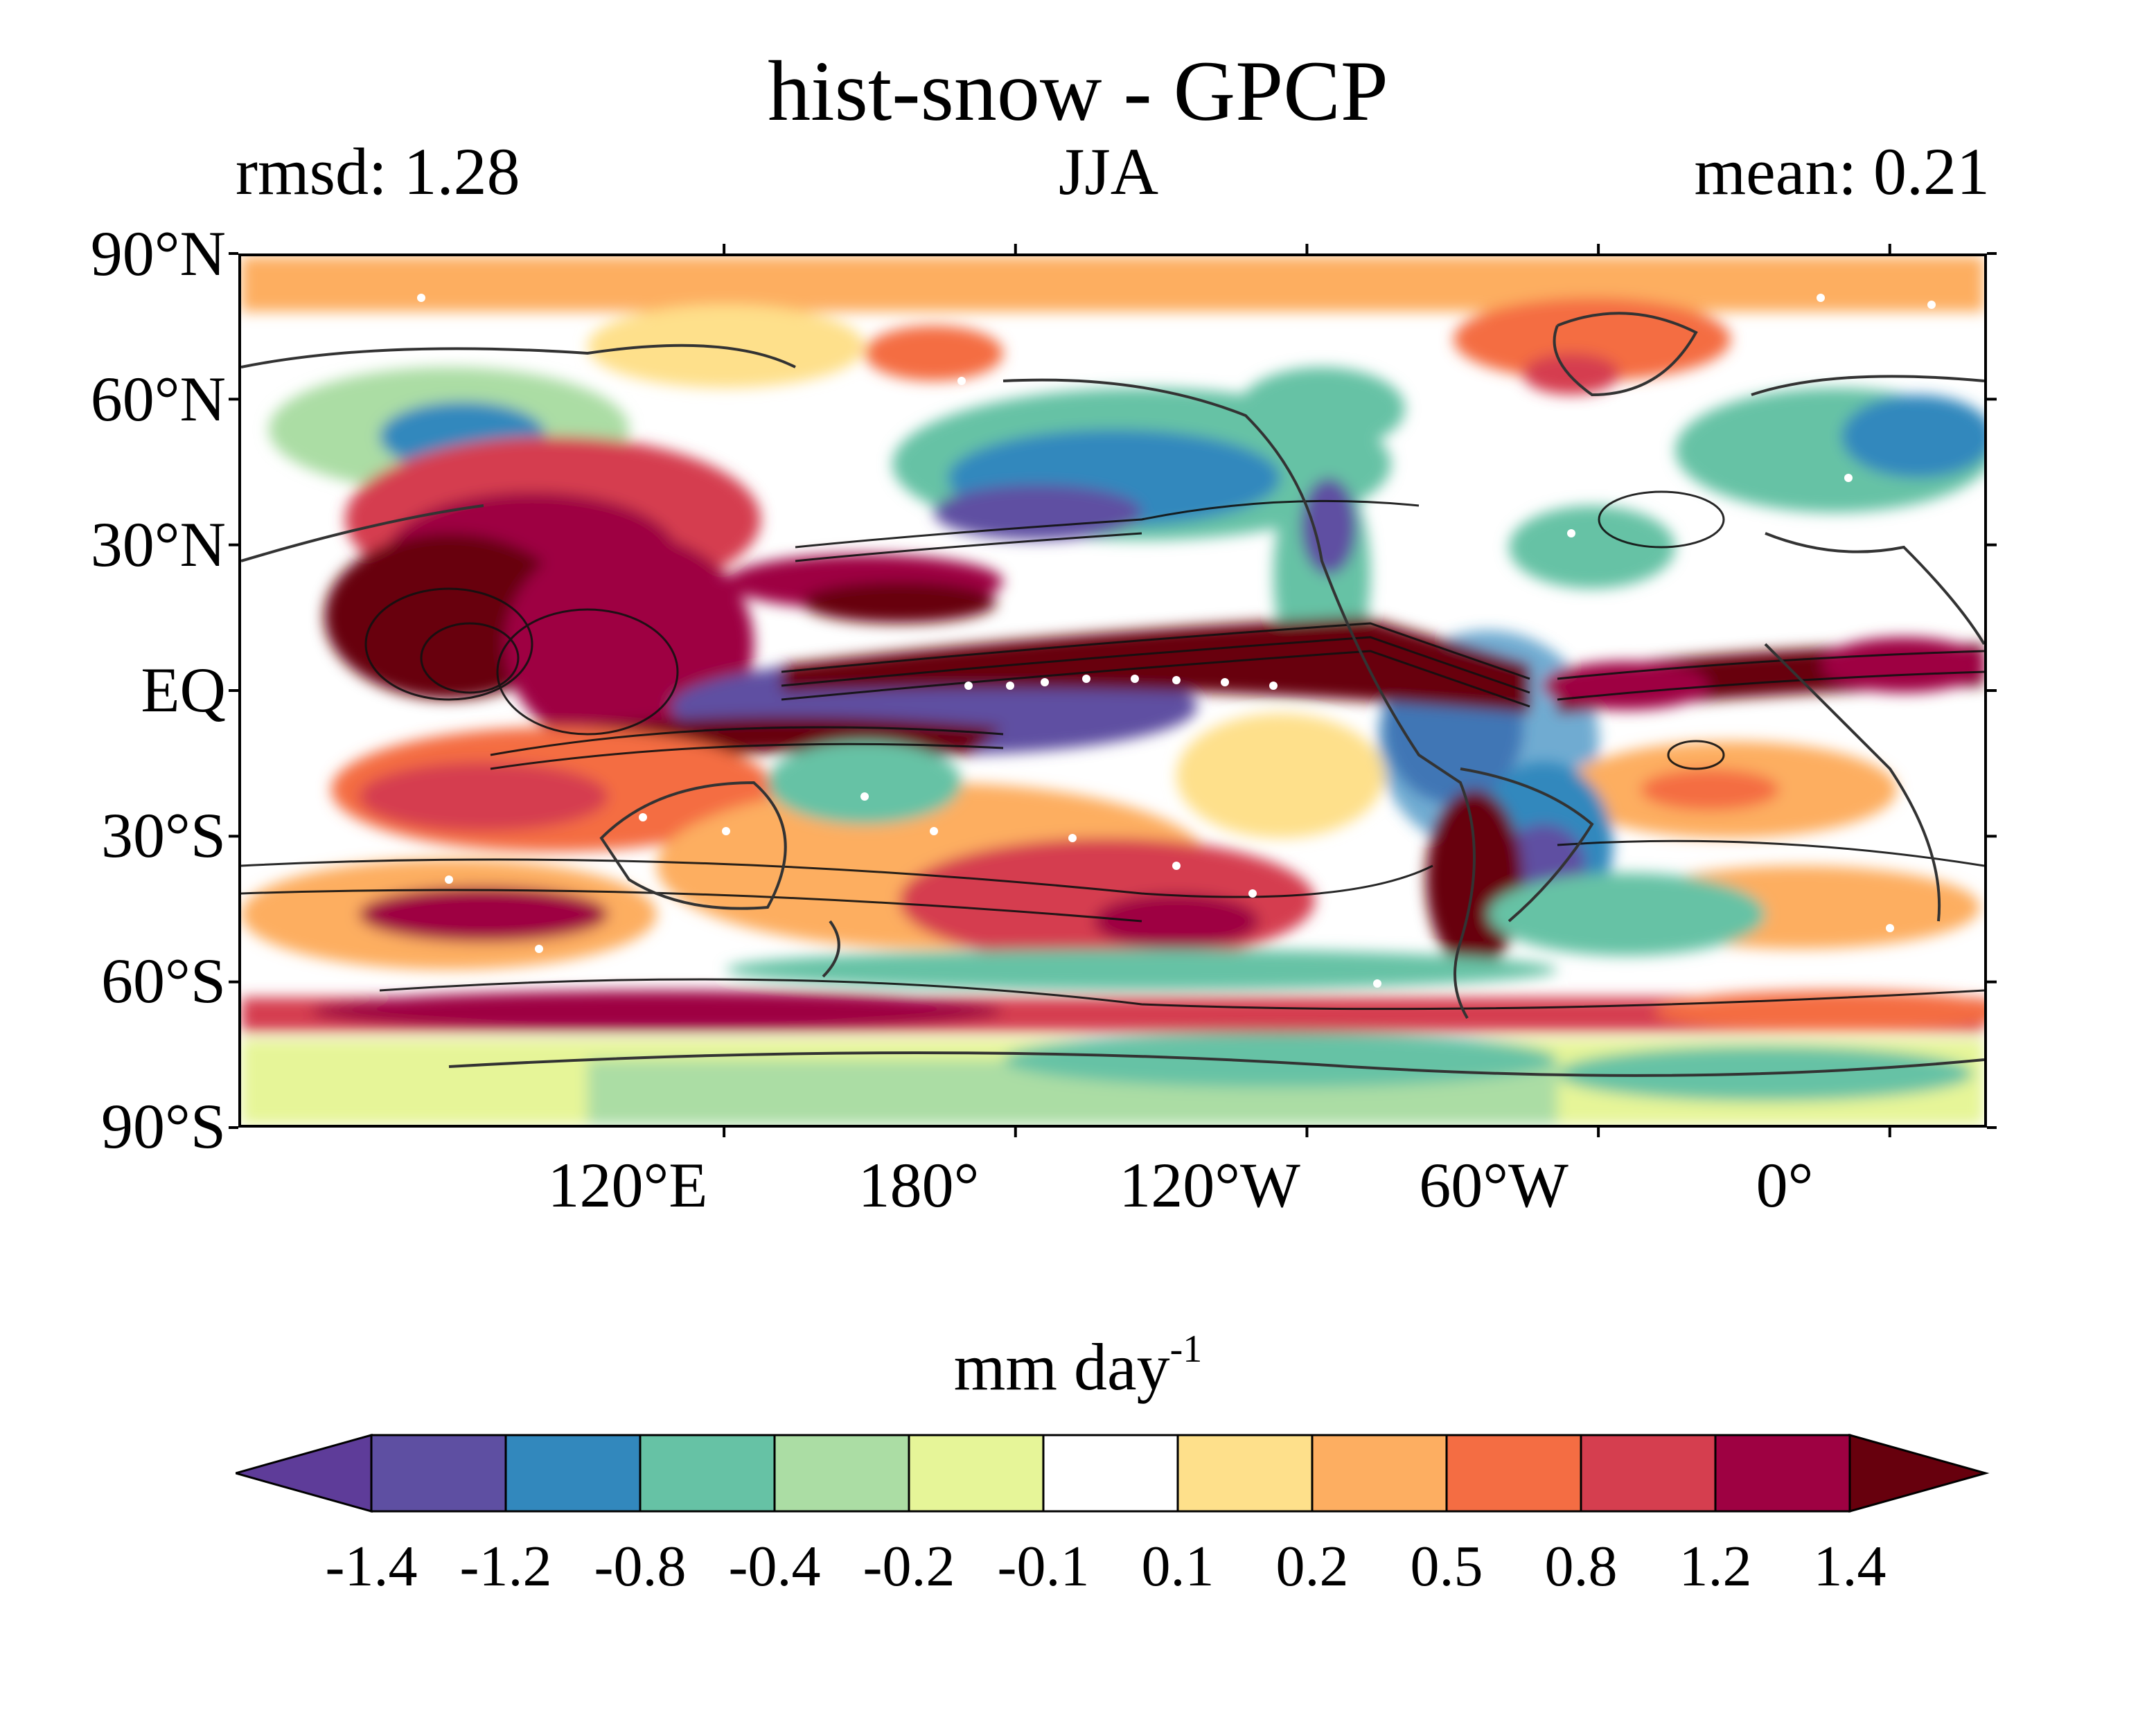  Describe the element at coordinates (371, 1566) in the screenshot. I see `colorbar-tick-label: -1.4` at that location.